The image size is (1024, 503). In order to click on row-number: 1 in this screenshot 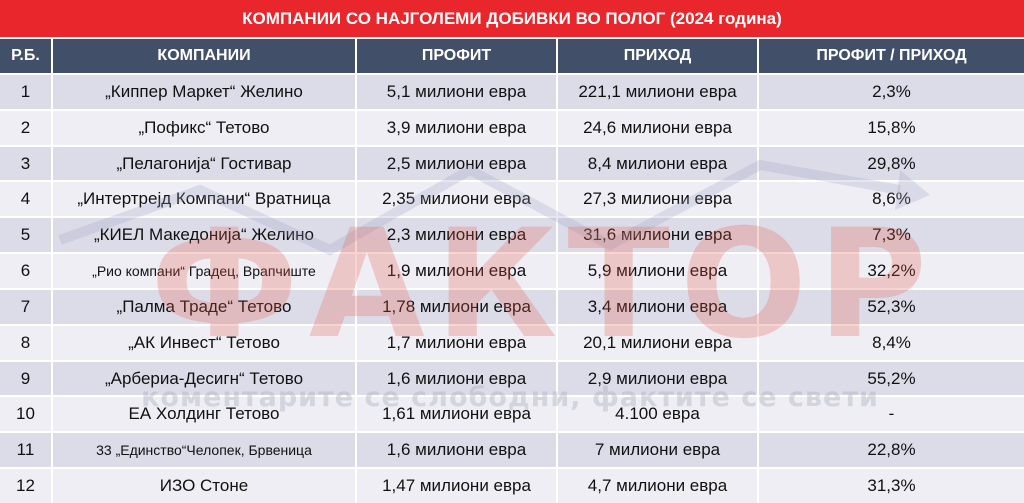, I will do `click(25, 91)`.